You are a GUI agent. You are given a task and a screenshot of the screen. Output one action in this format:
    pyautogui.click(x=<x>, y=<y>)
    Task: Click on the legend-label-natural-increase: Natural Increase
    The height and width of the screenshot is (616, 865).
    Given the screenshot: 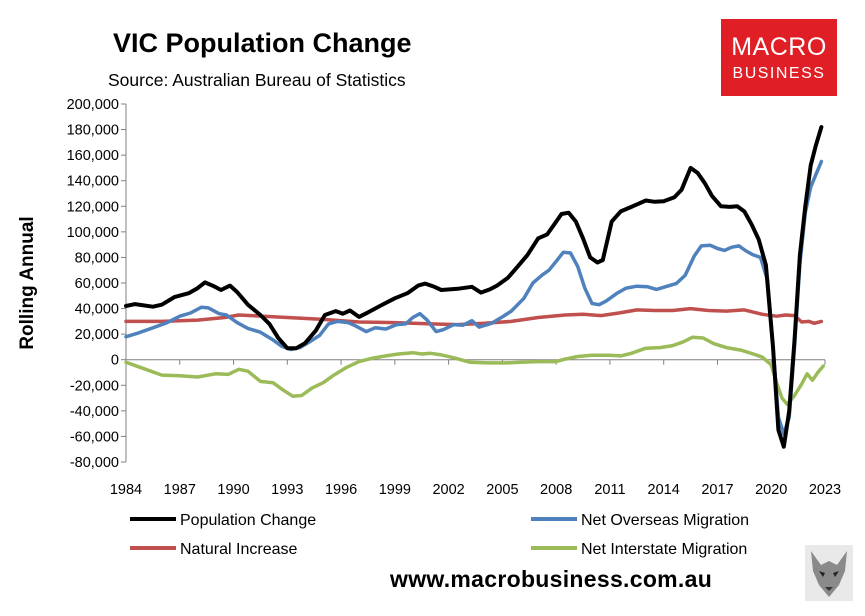 What is the action you would take?
    pyautogui.click(x=238, y=549)
    